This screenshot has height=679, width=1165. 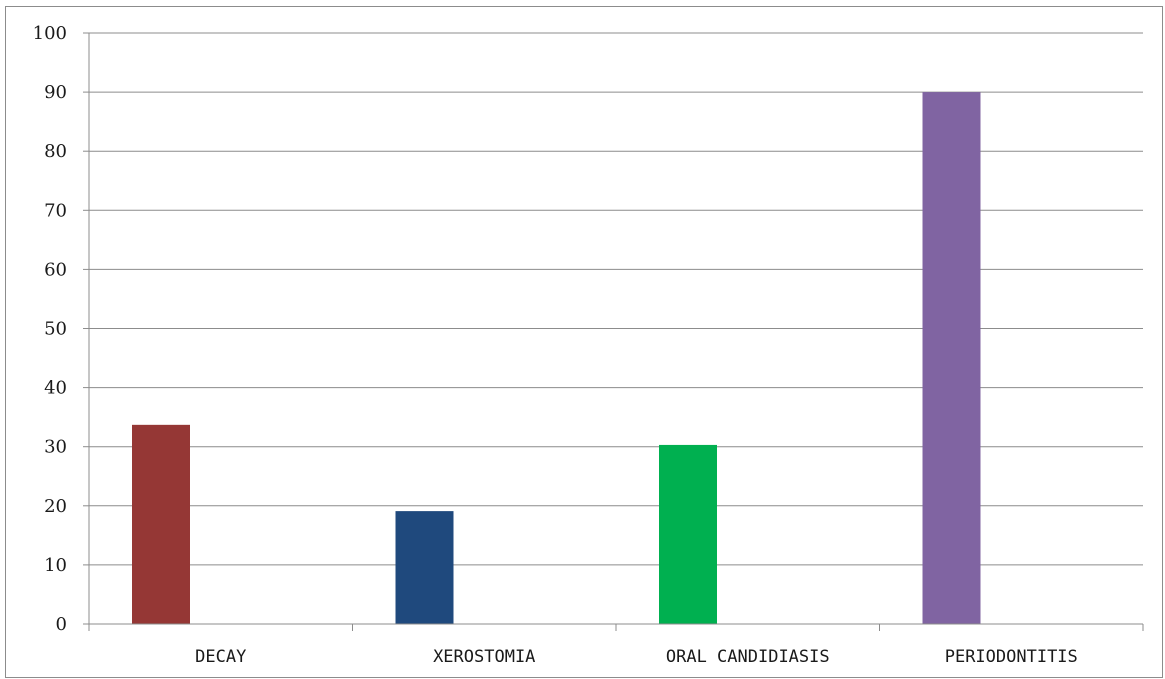 I want to click on y-tick-label: 10, so click(x=55, y=565).